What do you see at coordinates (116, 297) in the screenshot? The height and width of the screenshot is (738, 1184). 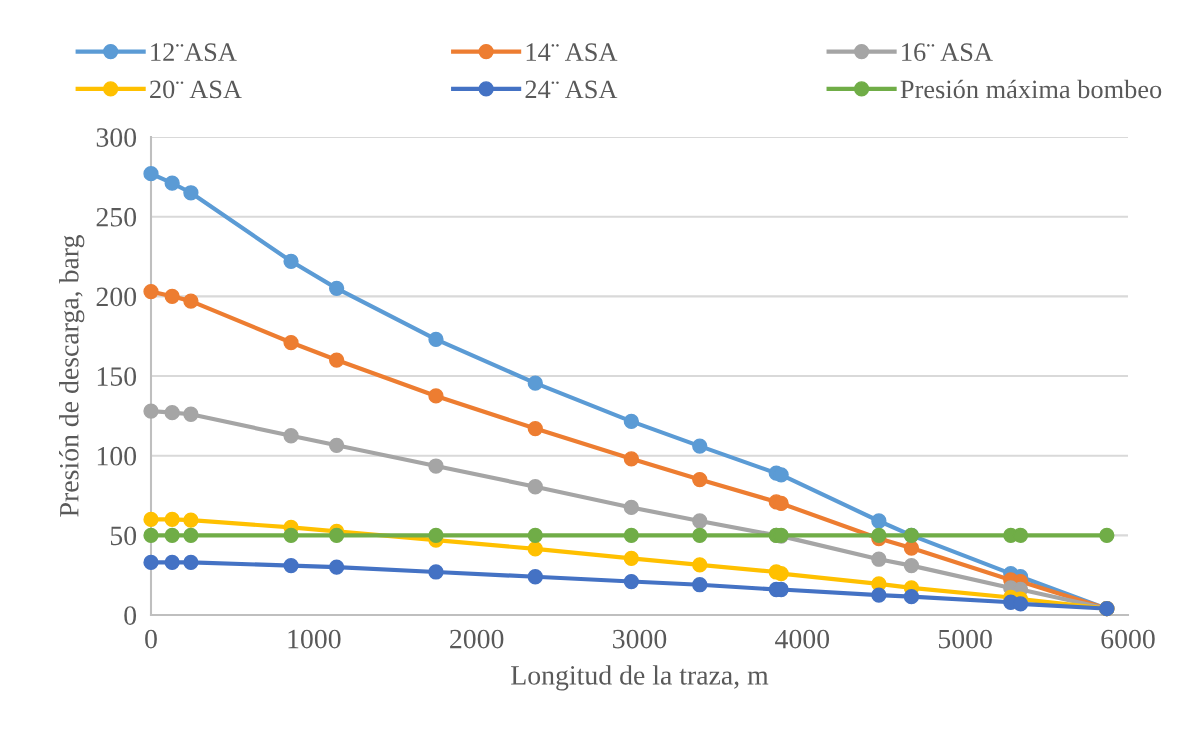 I see `y-tick-label: 200` at bounding box center [116, 297].